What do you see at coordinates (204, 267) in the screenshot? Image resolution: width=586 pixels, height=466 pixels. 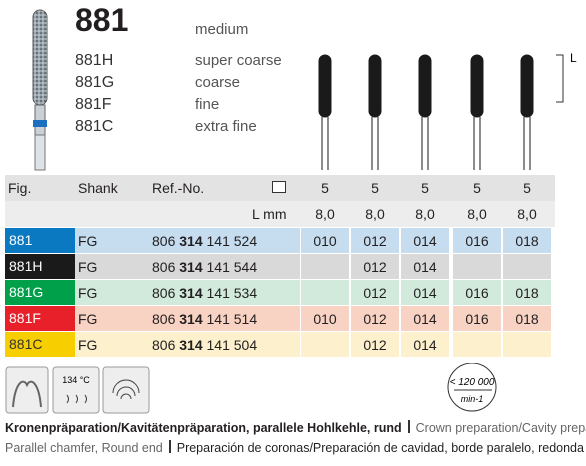 I see `ref-no: 806 314 141 544` at bounding box center [204, 267].